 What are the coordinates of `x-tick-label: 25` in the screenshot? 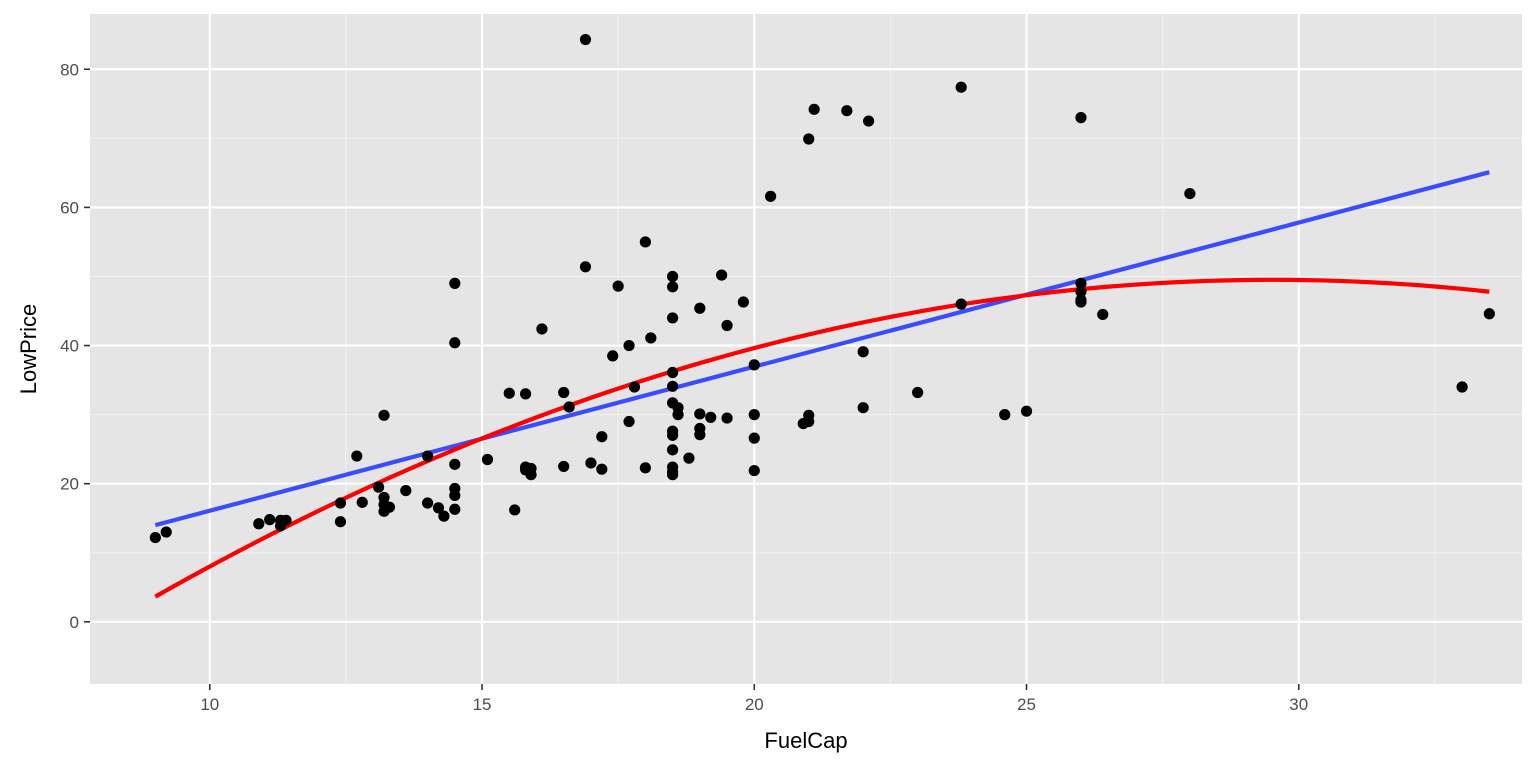 It's located at (1026, 704).